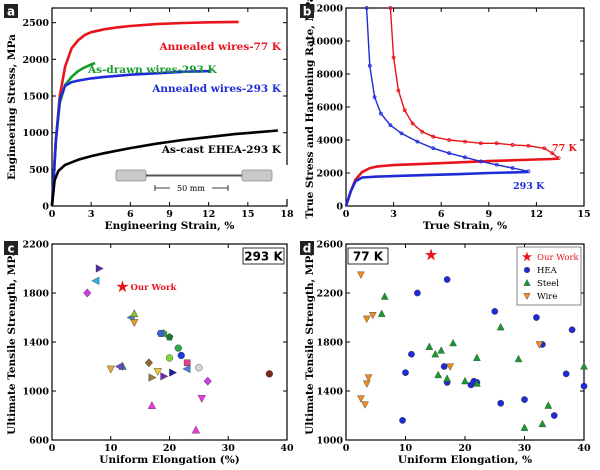 Image resolution: width=600 pixels, height=470 pixels. What do you see at coordinates (36, 133) in the screenshot?
I see `panel-a-y-tick-label: 1000` at bounding box center [36, 133].